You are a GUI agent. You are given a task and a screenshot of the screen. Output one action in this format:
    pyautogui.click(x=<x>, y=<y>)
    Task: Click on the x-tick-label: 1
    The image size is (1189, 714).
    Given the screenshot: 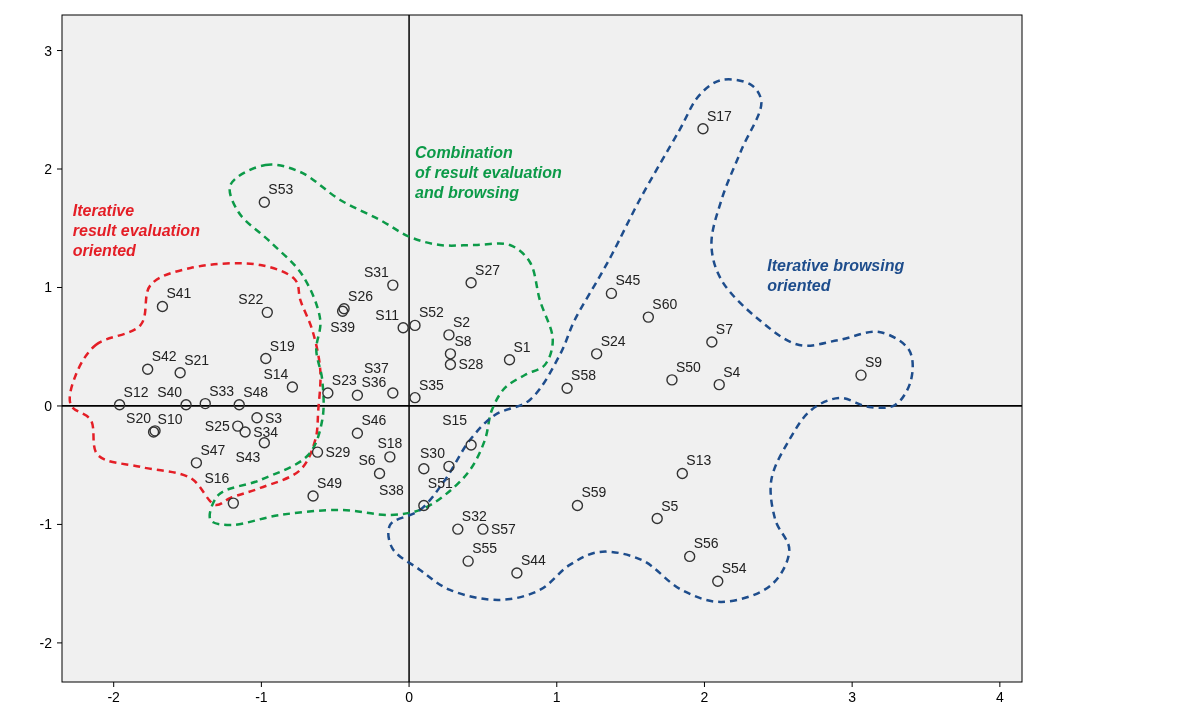 What is the action you would take?
    pyautogui.click(x=556, y=697)
    